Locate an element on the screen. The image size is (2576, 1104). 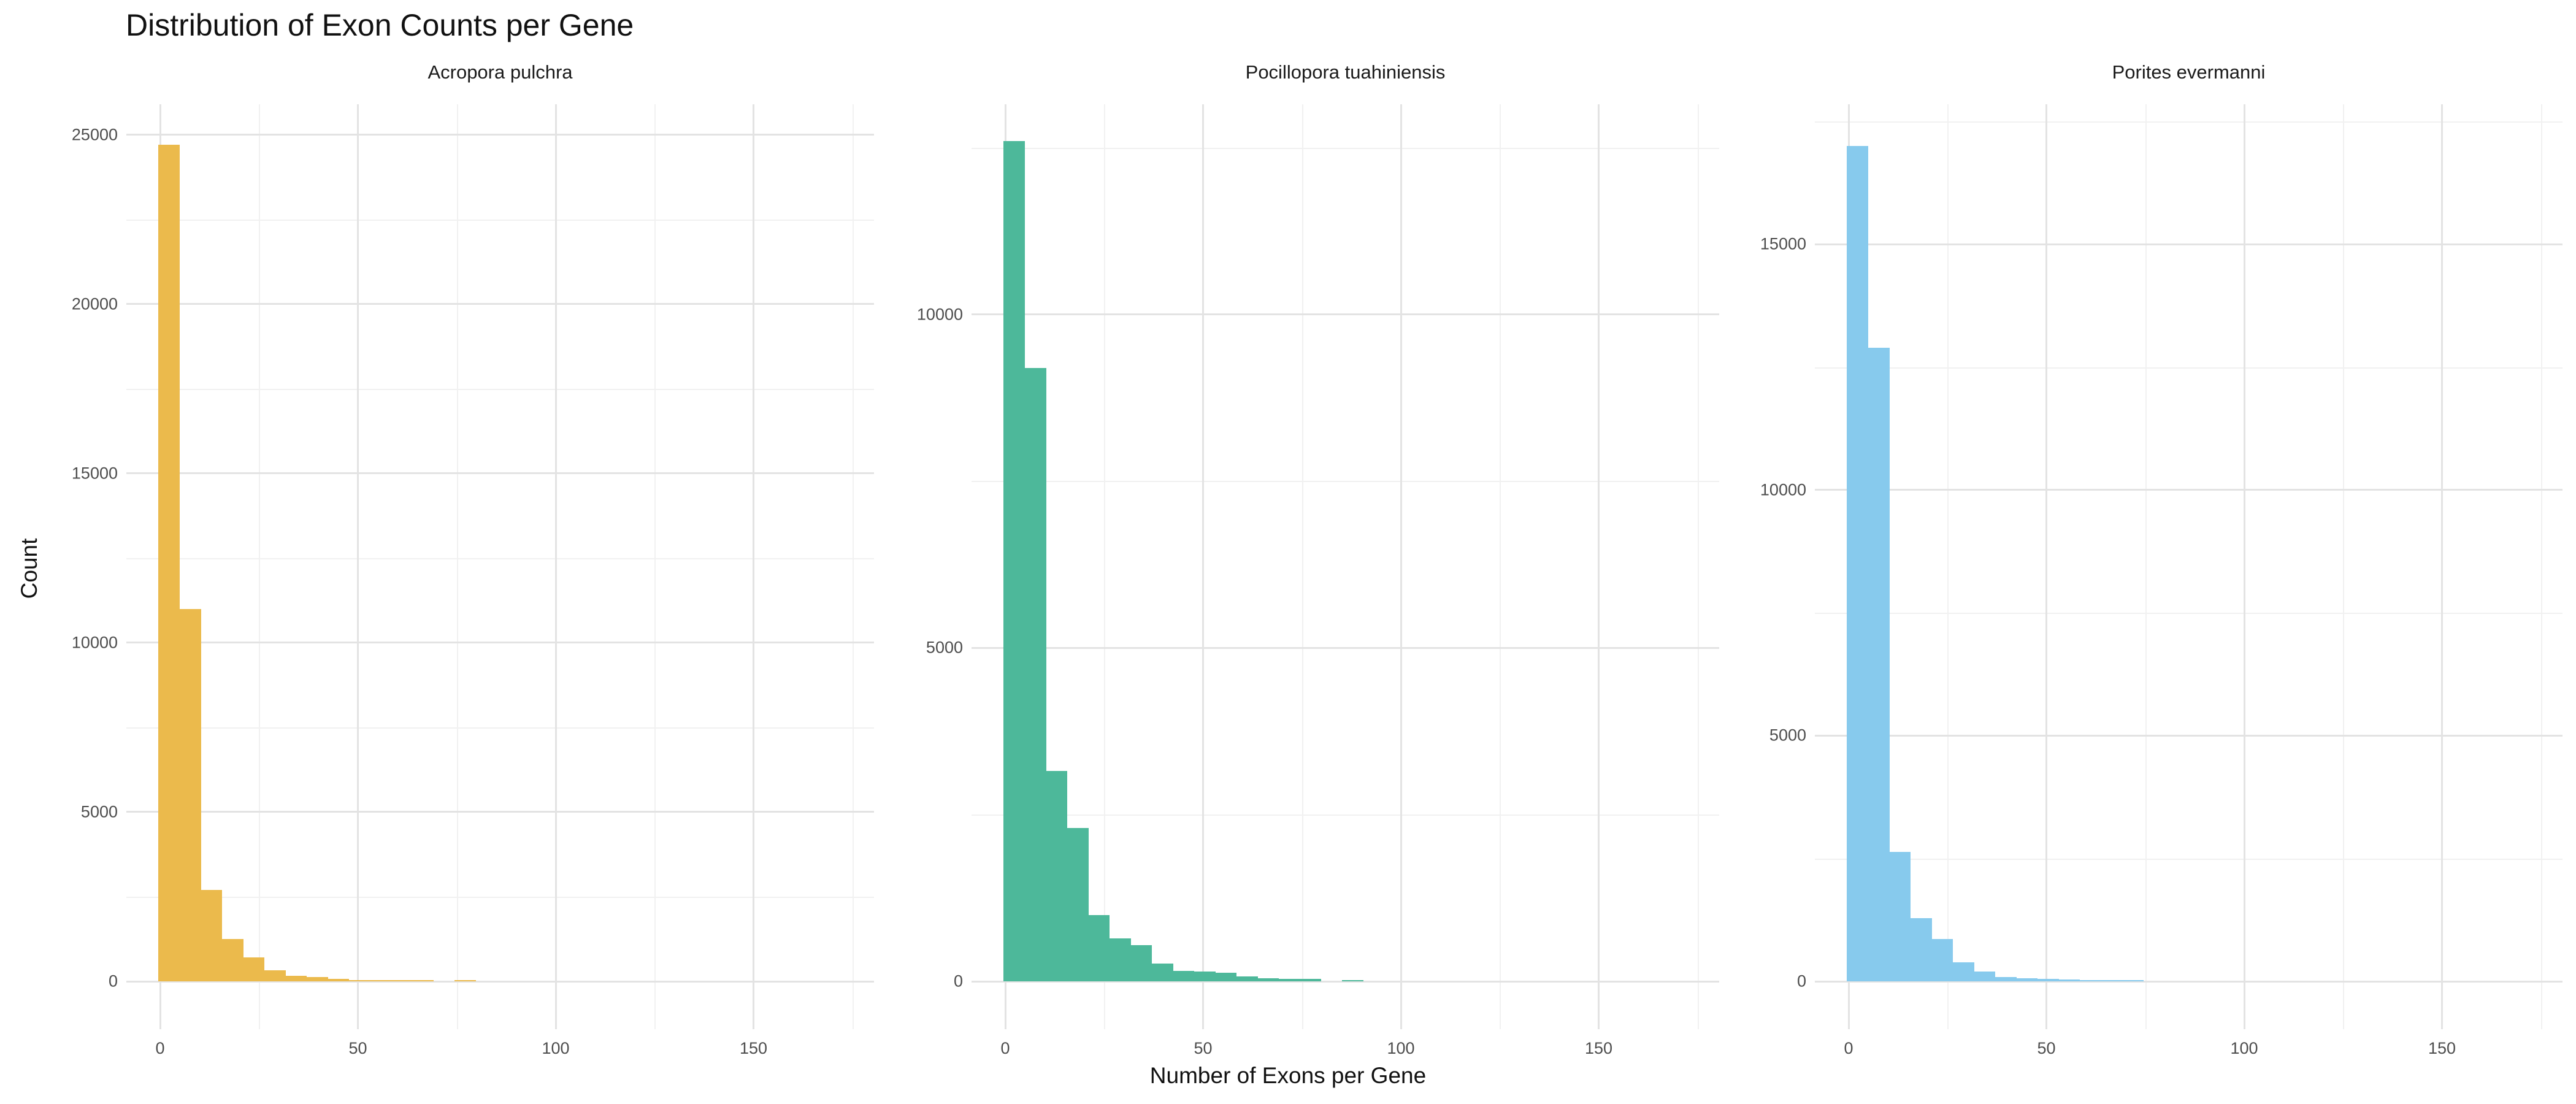
facet-strip-title: Pocillopora tuahiniensis is located at coordinates (1345, 72).